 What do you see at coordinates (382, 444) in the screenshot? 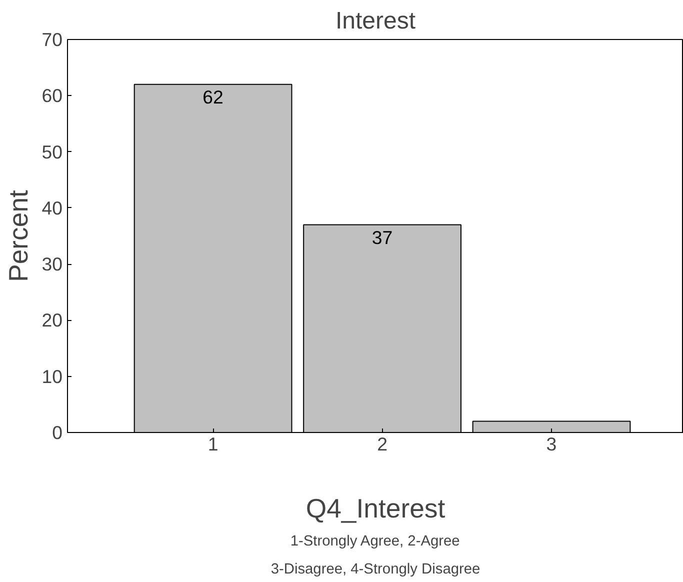
I see `x-tick-label: 2` at bounding box center [382, 444].